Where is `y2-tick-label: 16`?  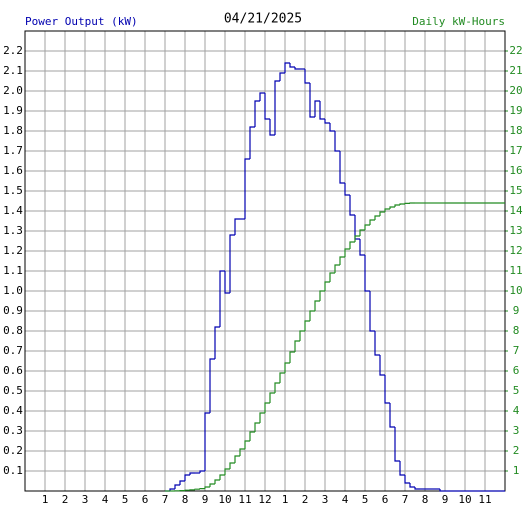
y2-tick-label: 16 is located at coordinates (515, 170).